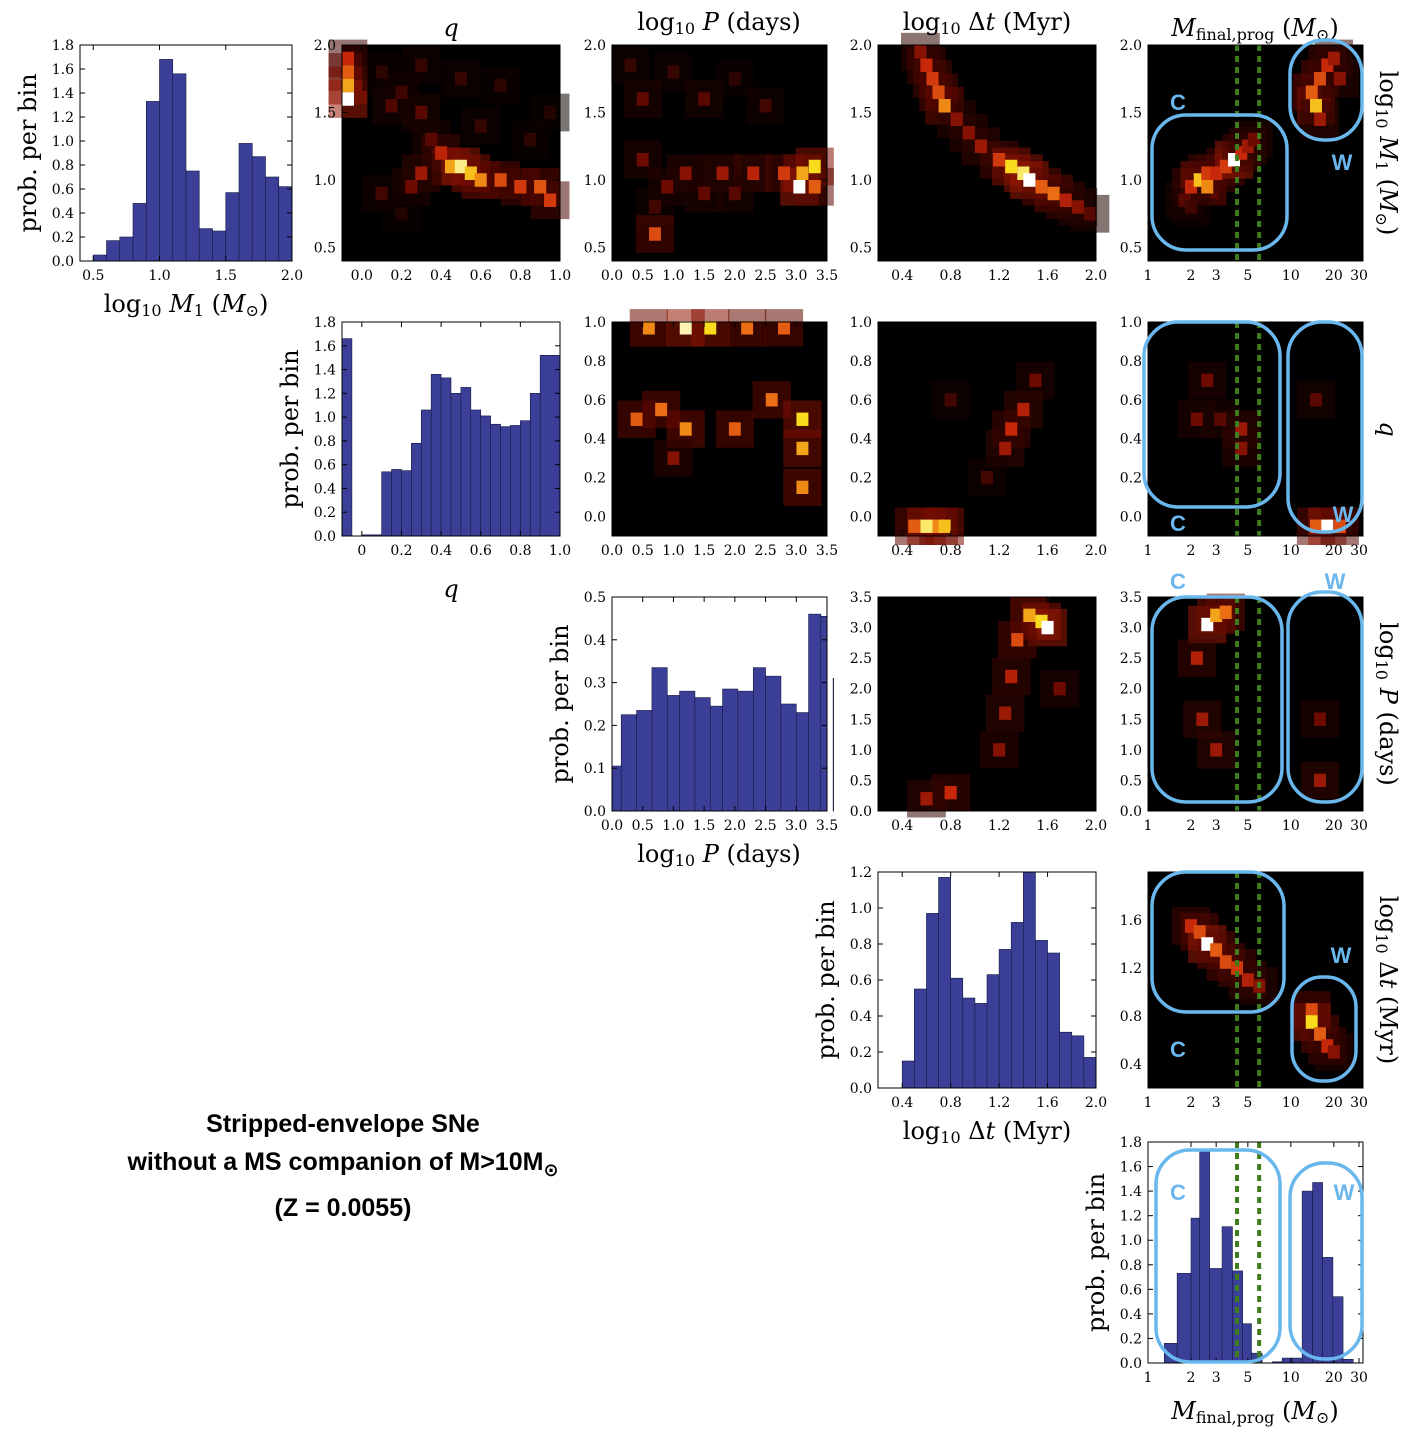  I want to click on label-part: M, so click(1183, 28).